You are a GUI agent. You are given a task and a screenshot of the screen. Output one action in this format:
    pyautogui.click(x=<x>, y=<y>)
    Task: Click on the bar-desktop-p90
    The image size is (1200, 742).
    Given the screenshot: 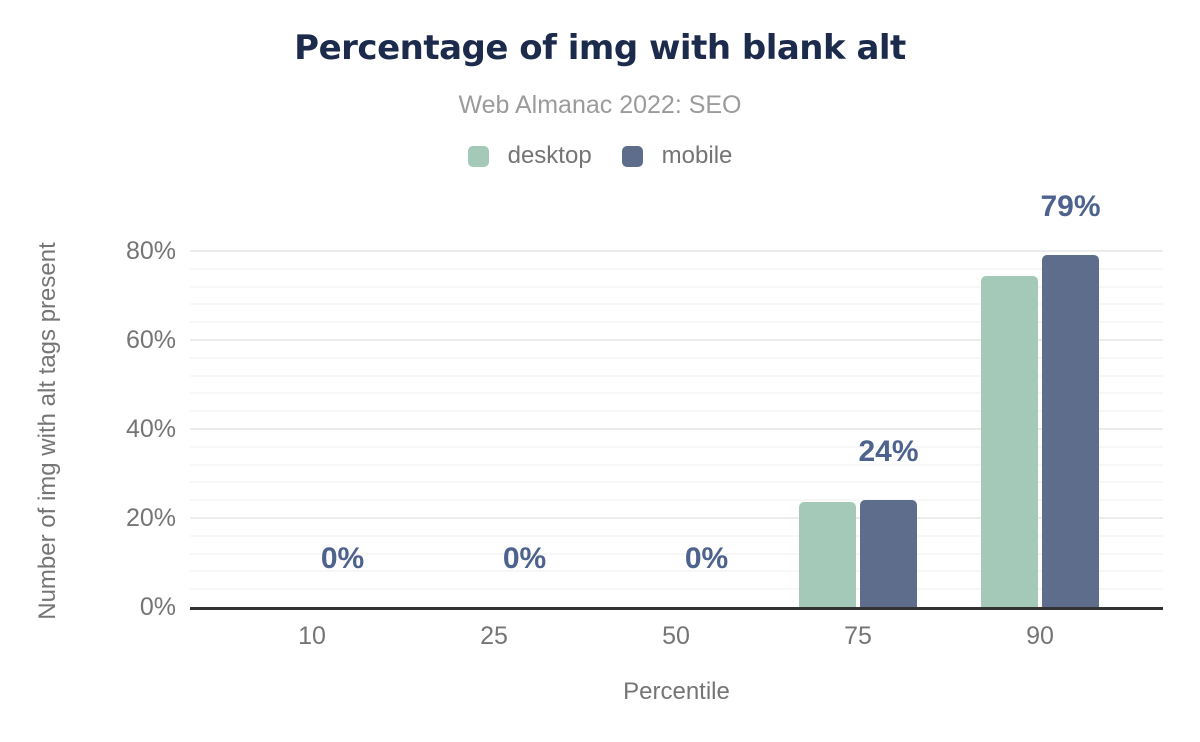 What is the action you would take?
    pyautogui.click(x=1009, y=441)
    